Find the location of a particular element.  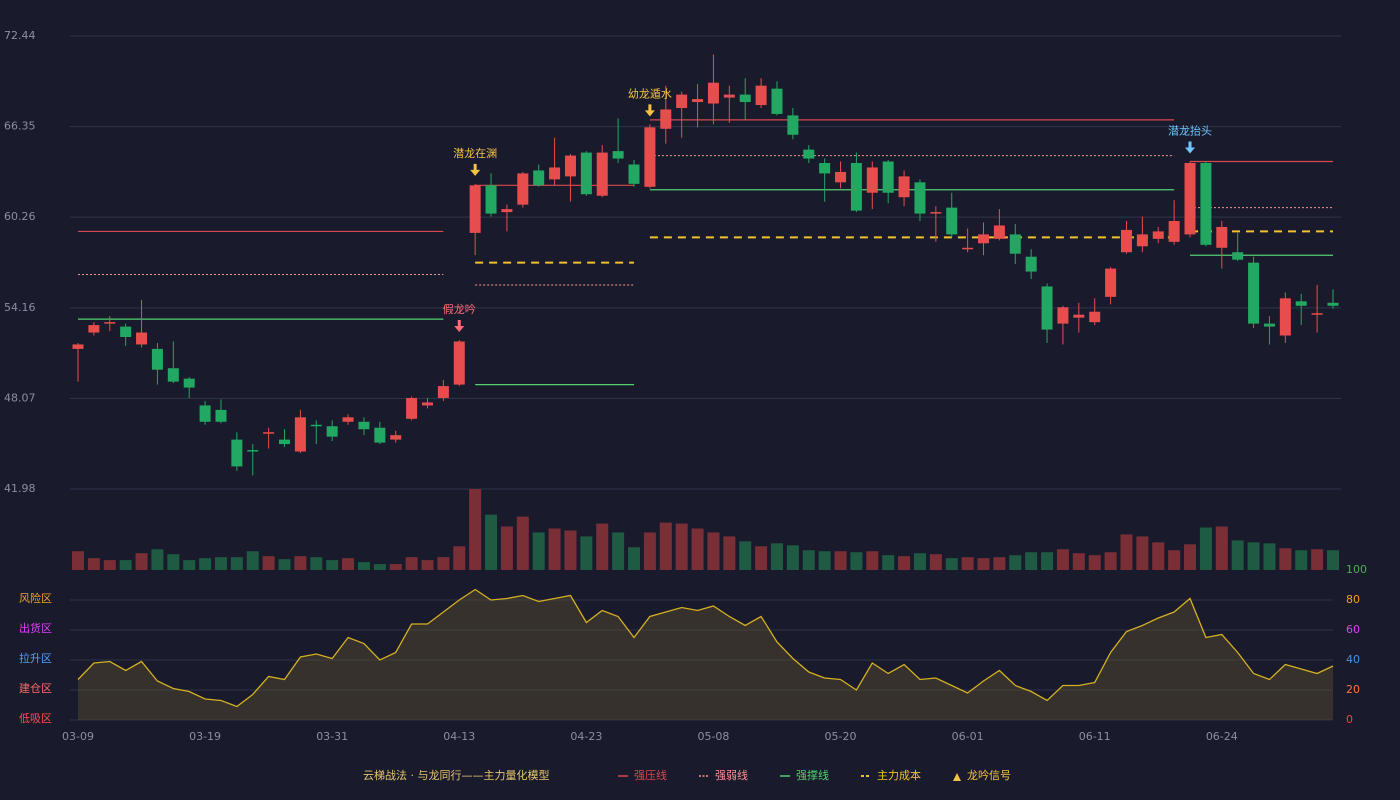

legend-label: 强弱线 is located at coordinates (731, 775).